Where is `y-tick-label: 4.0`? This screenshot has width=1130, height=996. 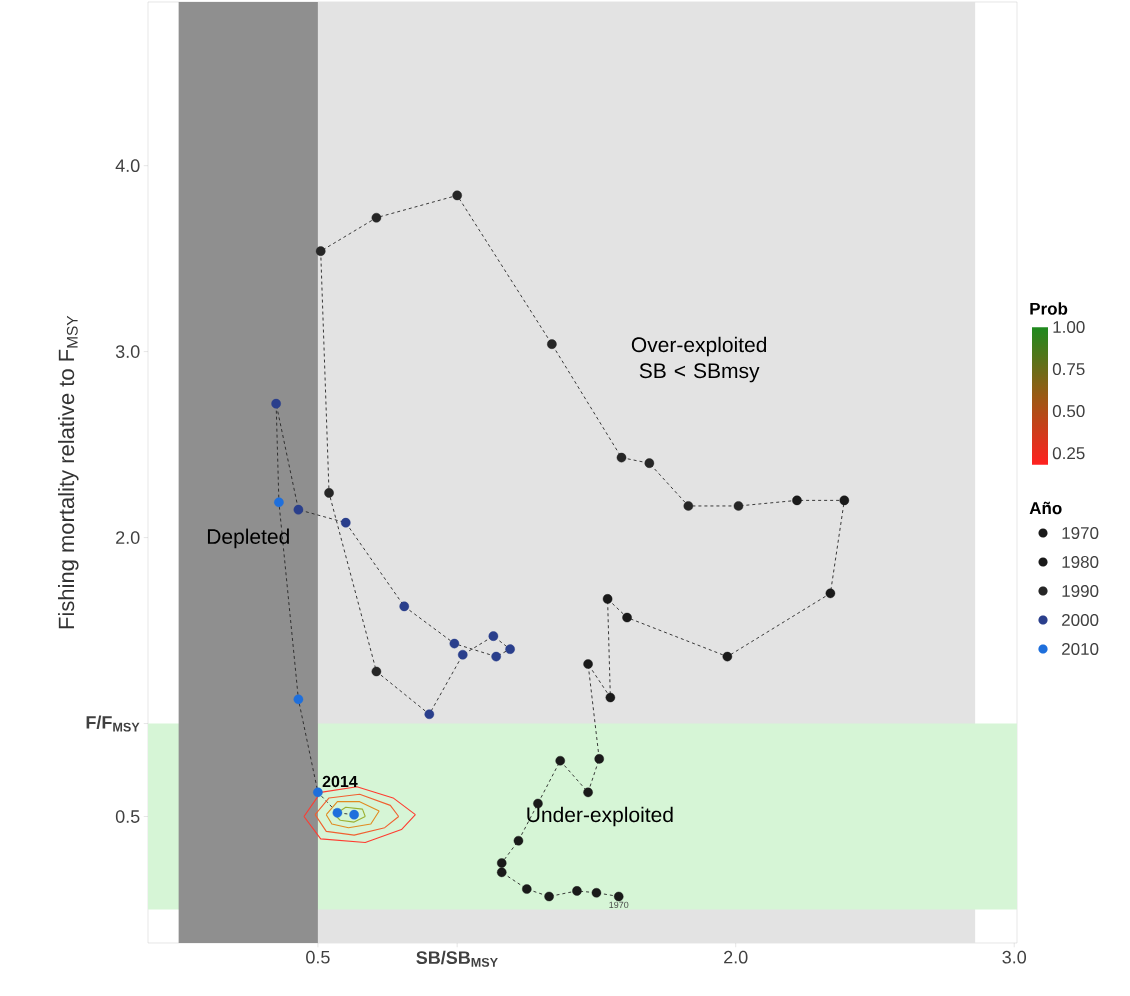 y-tick-label: 4.0 is located at coordinates (127, 166).